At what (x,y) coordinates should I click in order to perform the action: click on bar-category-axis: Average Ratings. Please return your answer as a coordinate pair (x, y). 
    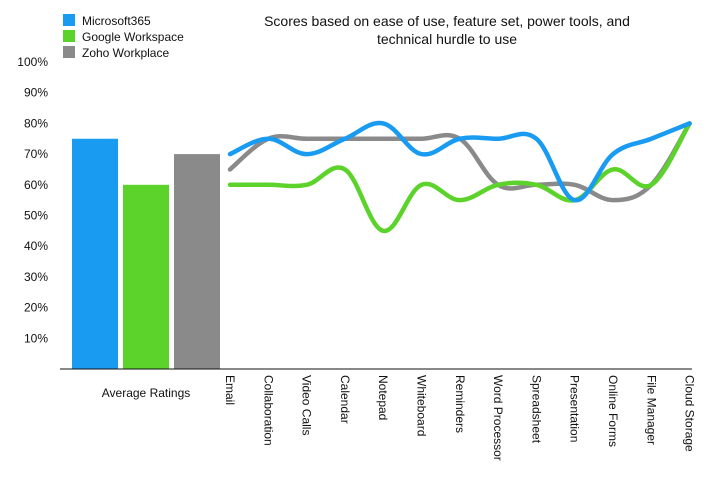
    Looking at the image, I should click on (146, 393).